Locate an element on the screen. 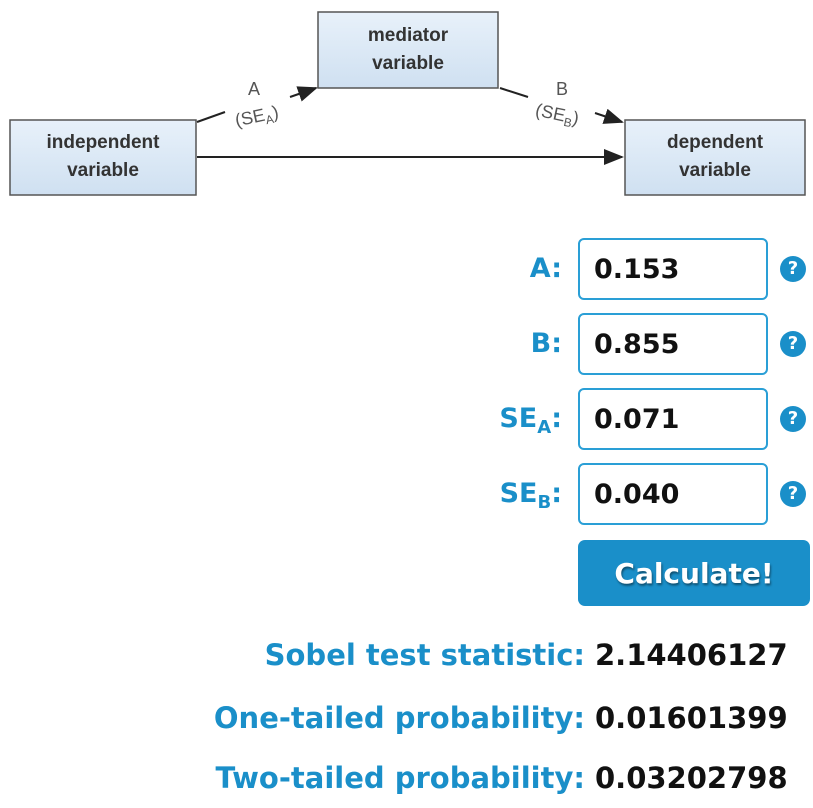 This screenshot has width=813, height=808. label-sub: B is located at coordinates (544, 502).